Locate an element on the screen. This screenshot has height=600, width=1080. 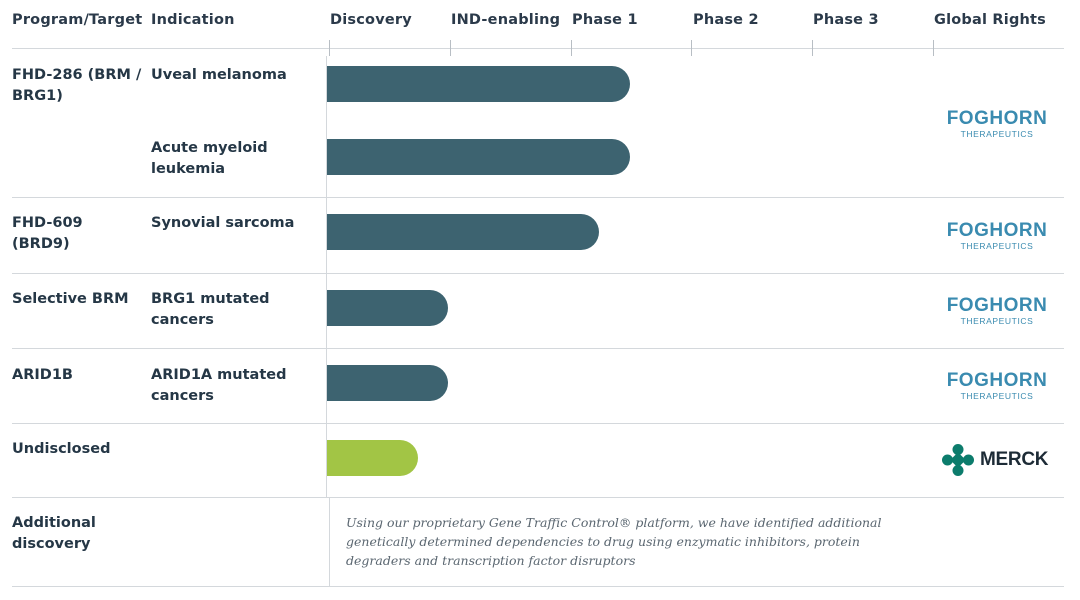
additional-discovery-label: Additional discovery is located at coordinates (54, 533).